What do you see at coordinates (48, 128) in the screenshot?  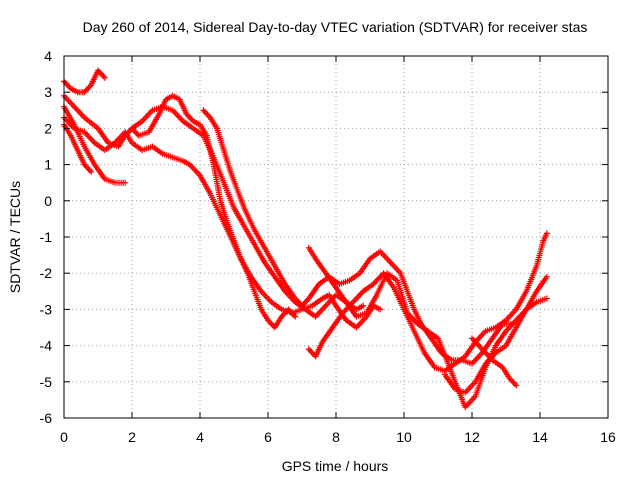 I see `y-tick-label: 2` at bounding box center [48, 128].